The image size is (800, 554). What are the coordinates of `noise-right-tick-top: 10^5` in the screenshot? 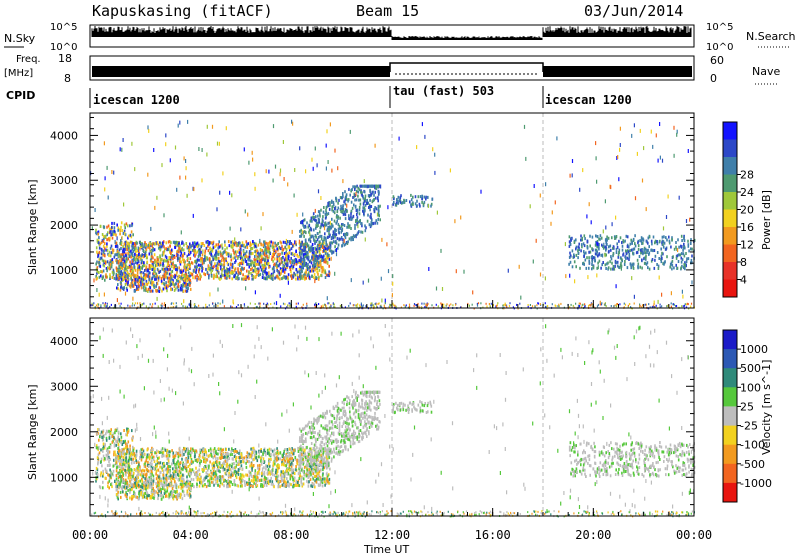 It's located at (719, 27).